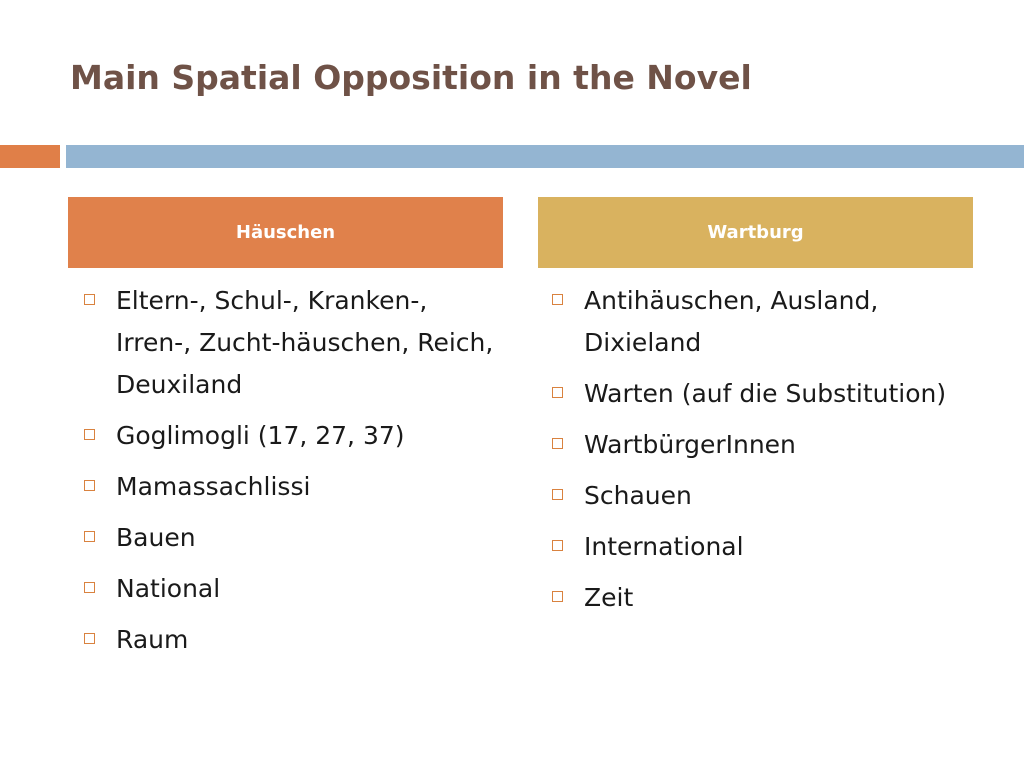 This screenshot has width=1024, height=768. Describe the element at coordinates (288, 589) in the screenshot. I see `list-item: National` at that location.